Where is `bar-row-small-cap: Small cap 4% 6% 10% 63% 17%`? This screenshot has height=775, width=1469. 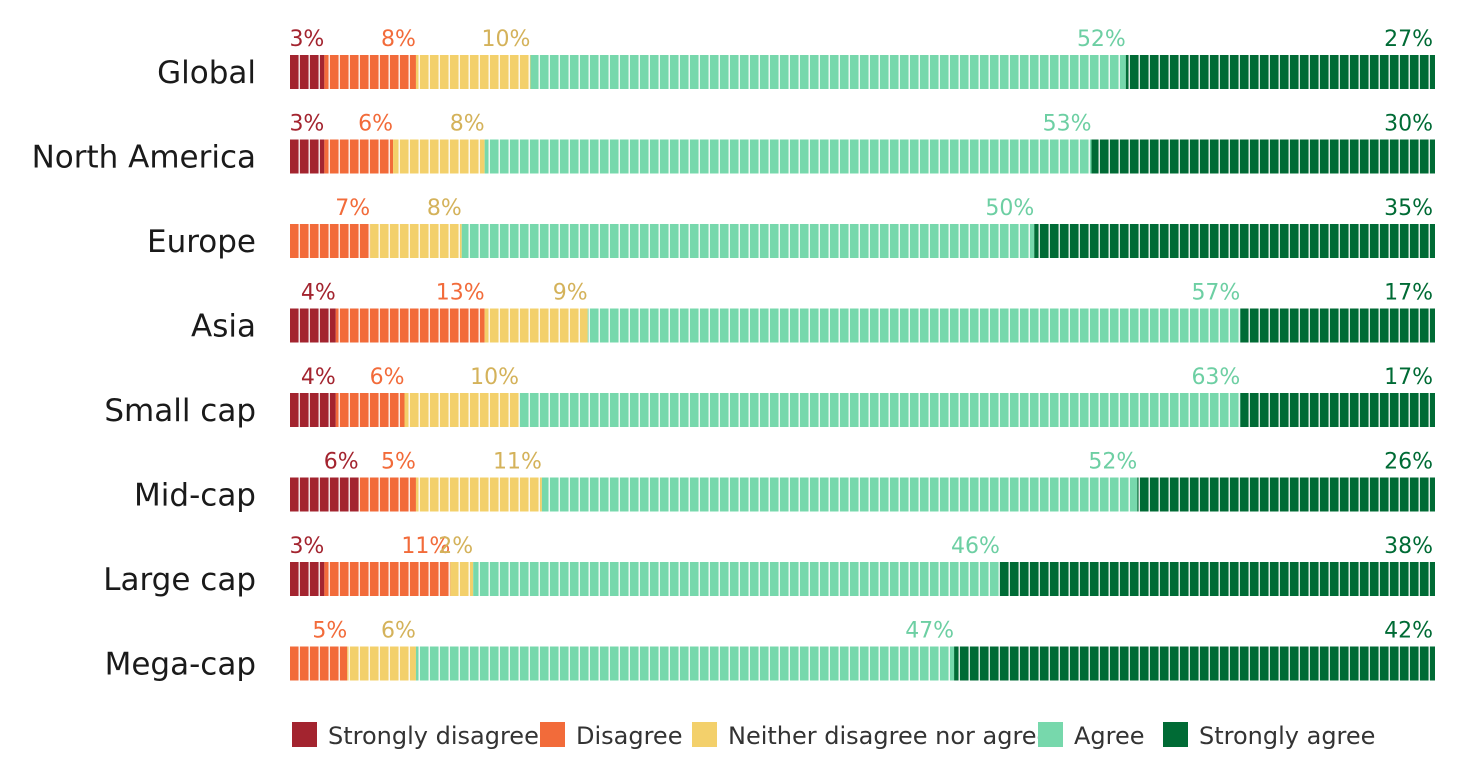 bar-row-small-cap: Small cap 4% 6% 10% 63% 17% is located at coordinates (769, 397).